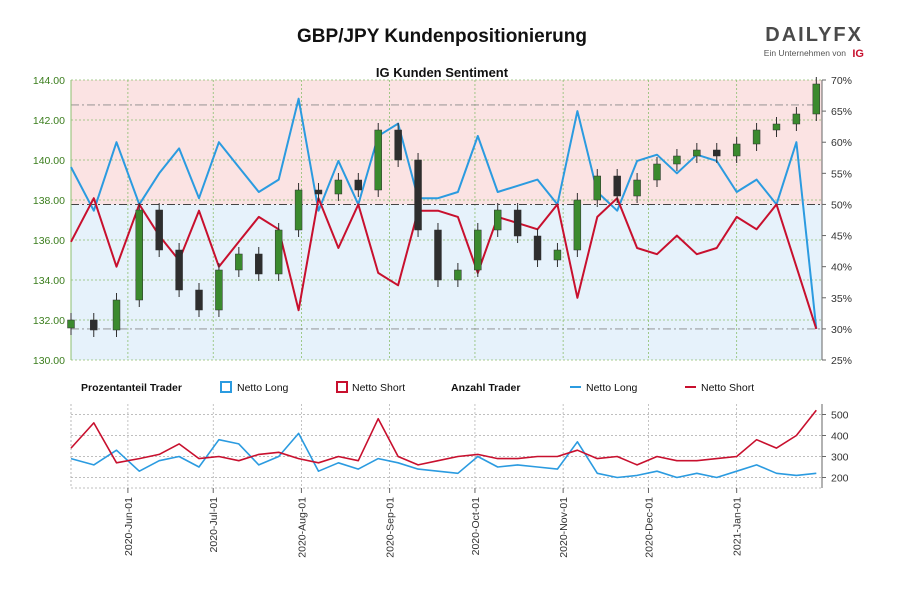 The image size is (900, 600). I want to click on x-tick-label: 2020-Dec-01, so click(649, 527).